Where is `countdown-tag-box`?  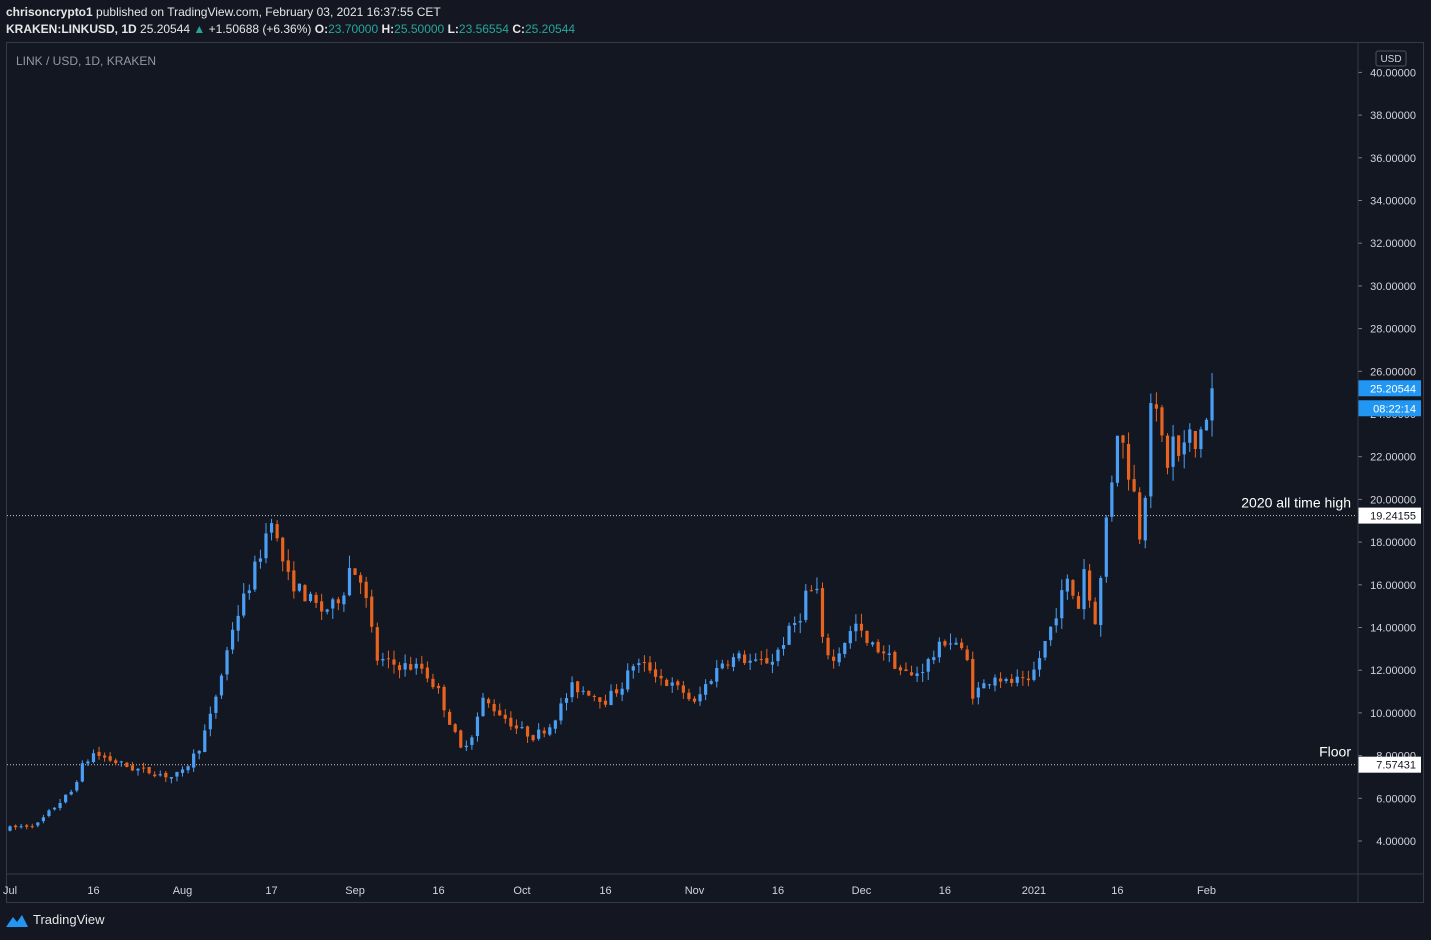
countdown-tag-box is located at coordinates (1389, 408).